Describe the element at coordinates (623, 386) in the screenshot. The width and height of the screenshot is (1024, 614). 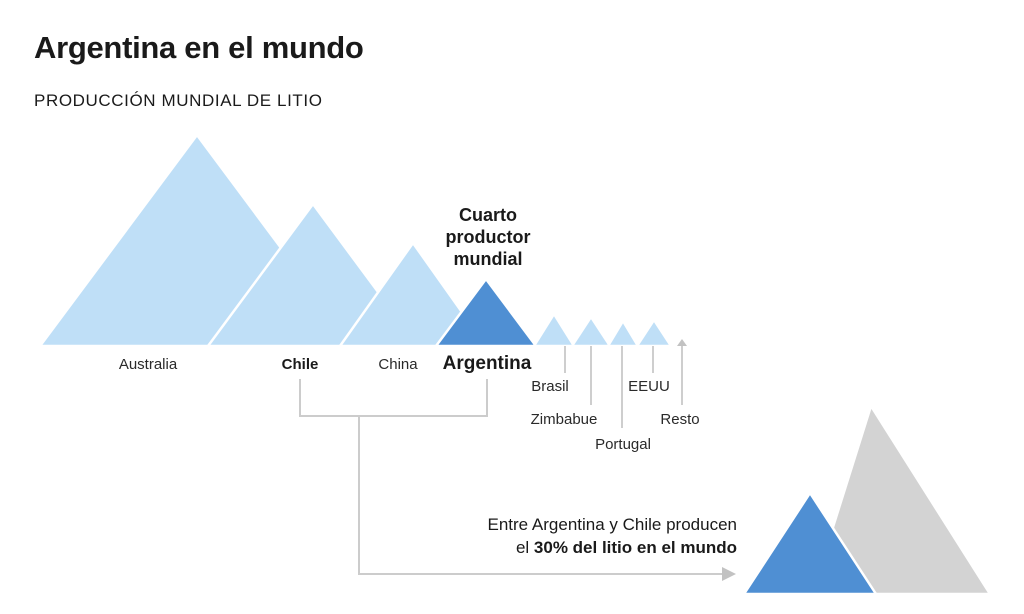
I see `leader-lines` at that location.